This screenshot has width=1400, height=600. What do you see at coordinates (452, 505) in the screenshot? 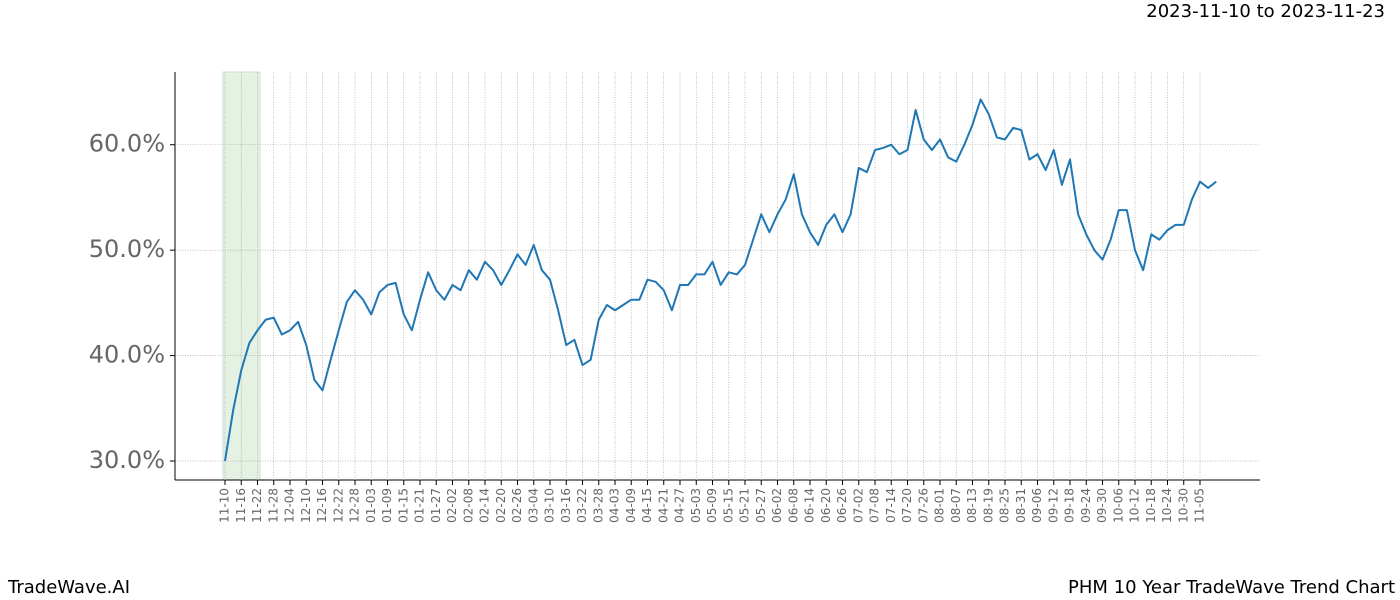
I see `x-tick-label: 02-02` at bounding box center [452, 505].